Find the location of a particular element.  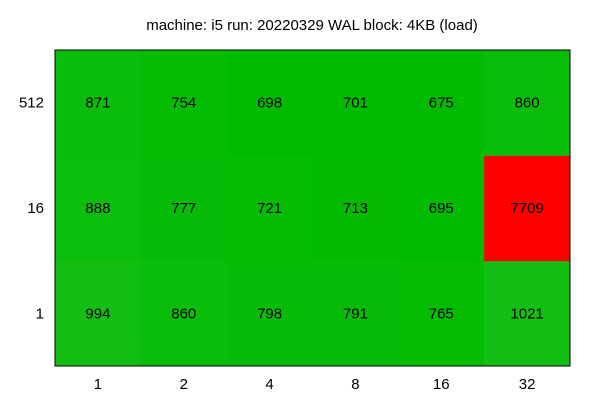

cell-value-label: 675 is located at coordinates (441, 103).